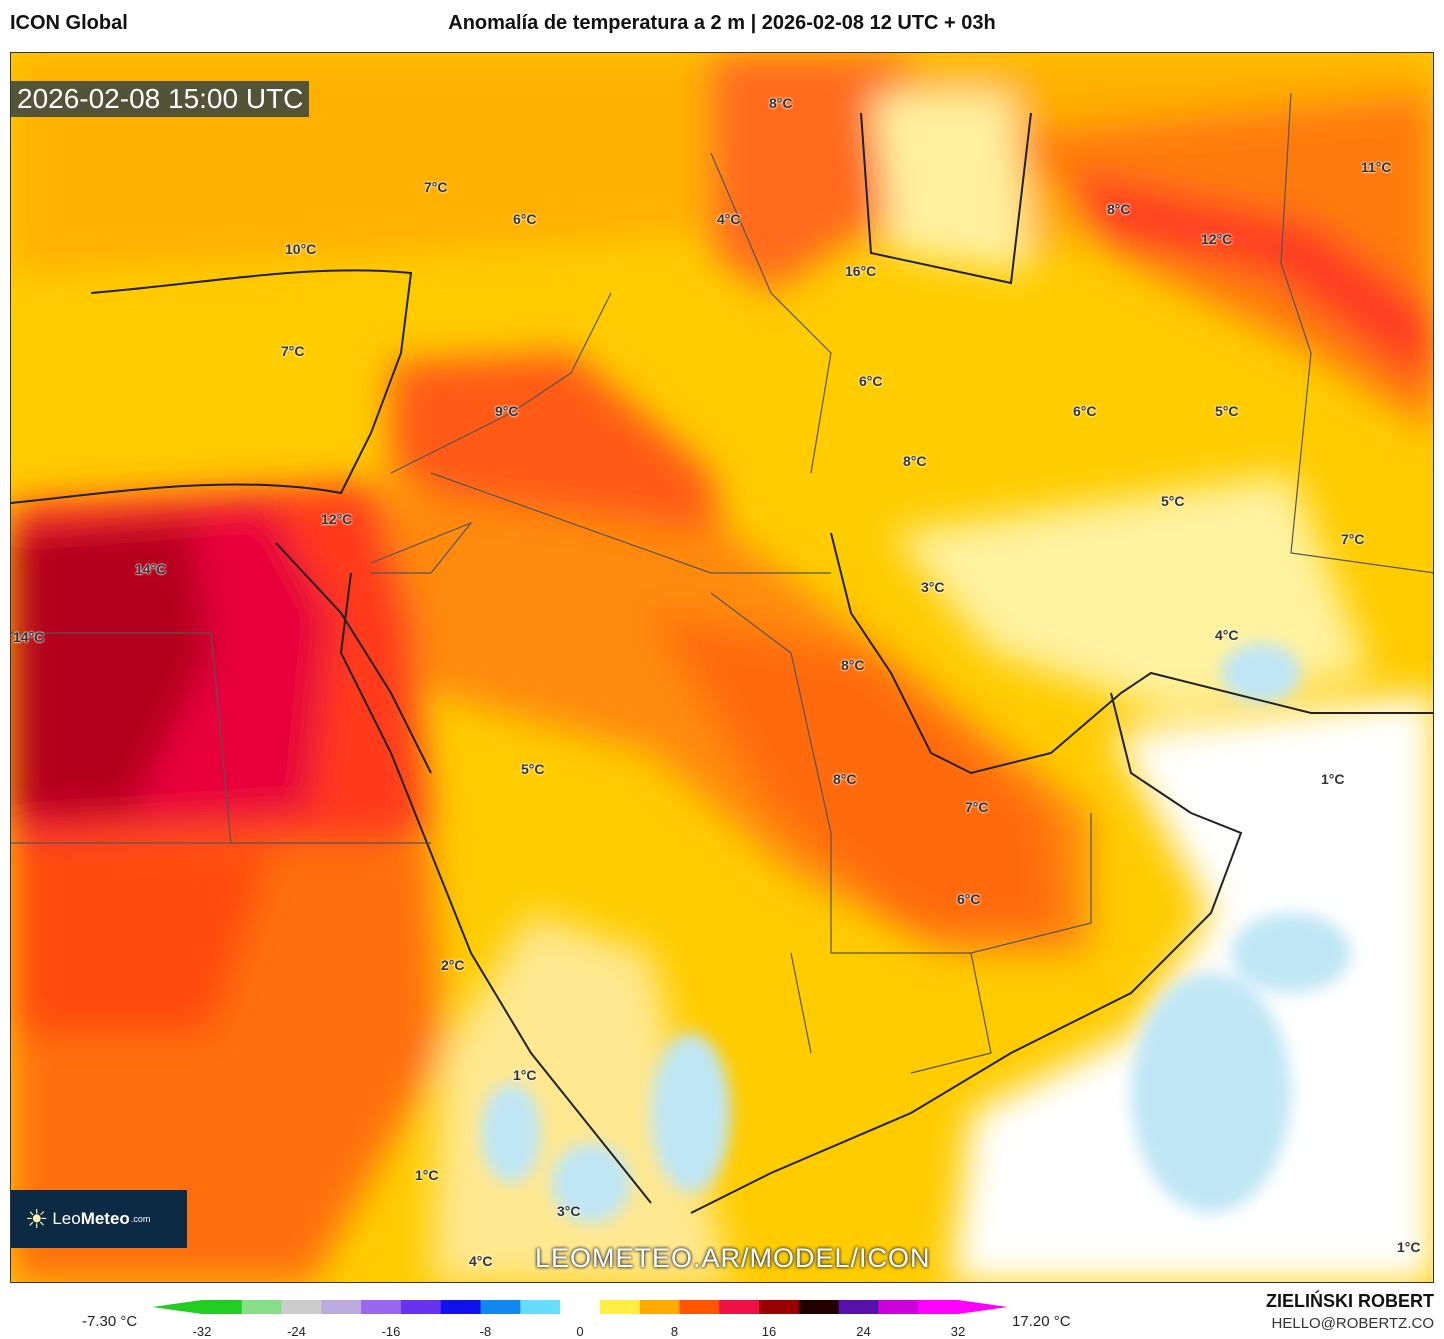 The width and height of the screenshot is (1444, 1339). I want to click on colorbar-tick-label: 0, so click(580, 1331).